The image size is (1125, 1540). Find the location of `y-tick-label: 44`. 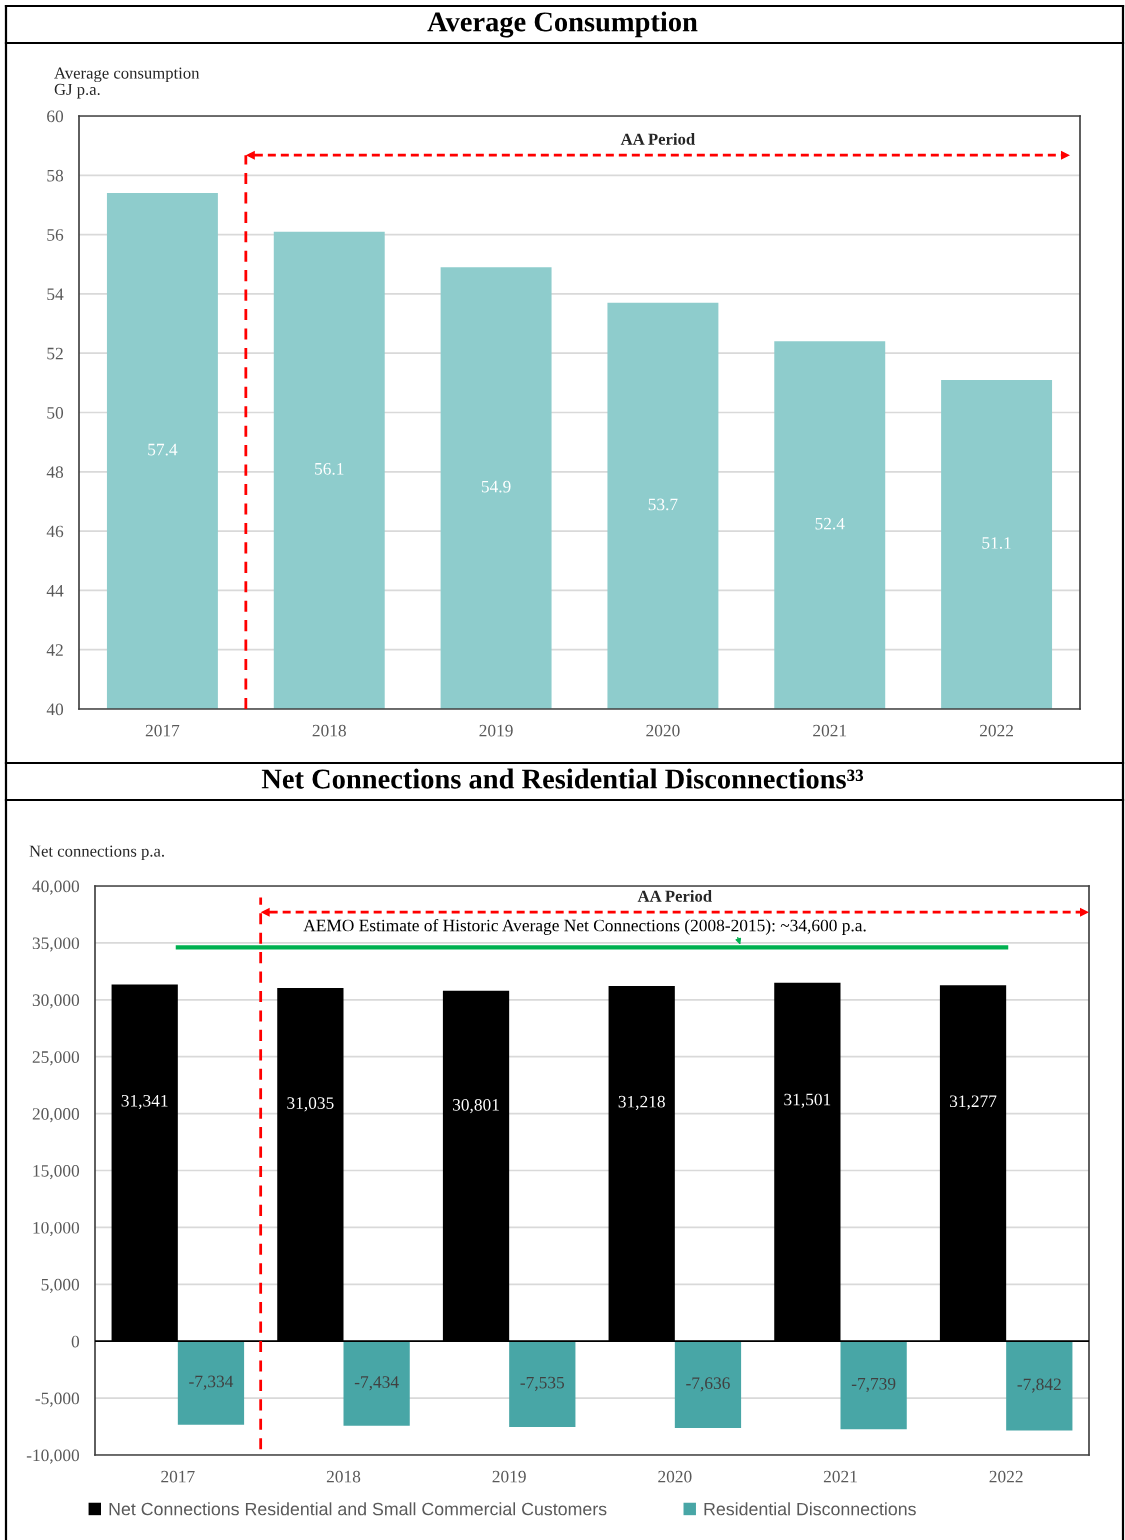

y-tick-label: 44 is located at coordinates (55, 590).